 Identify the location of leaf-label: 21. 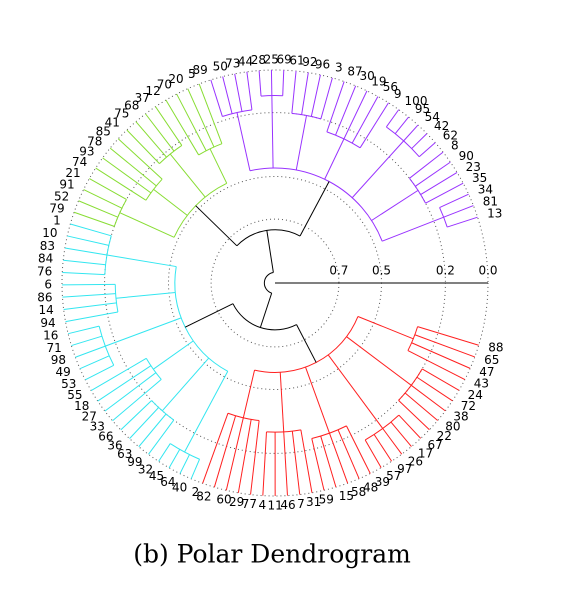
(72, 173).